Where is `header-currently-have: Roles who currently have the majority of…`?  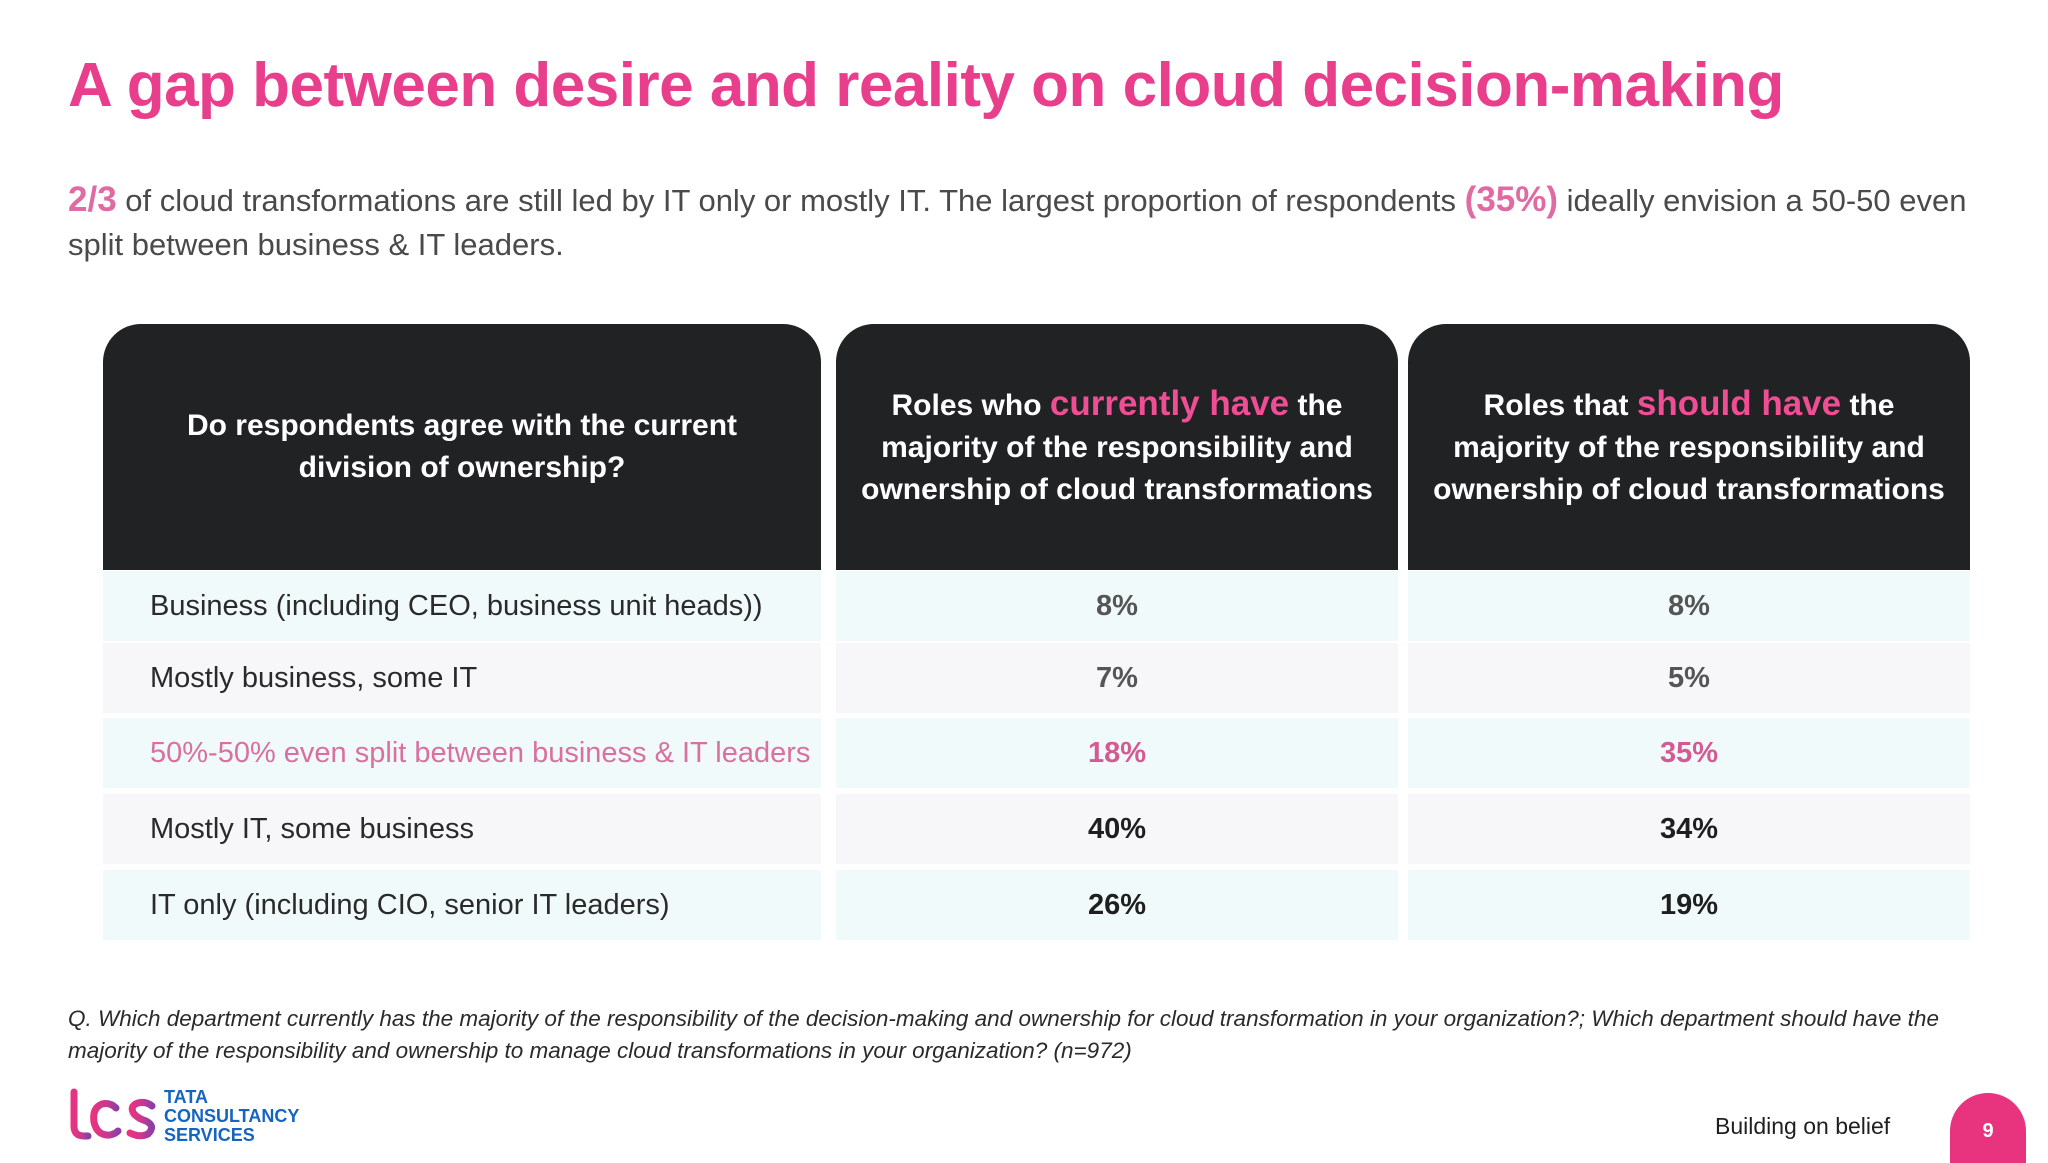 header-currently-have: Roles who currently have the majority of… is located at coordinates (1117, 447).